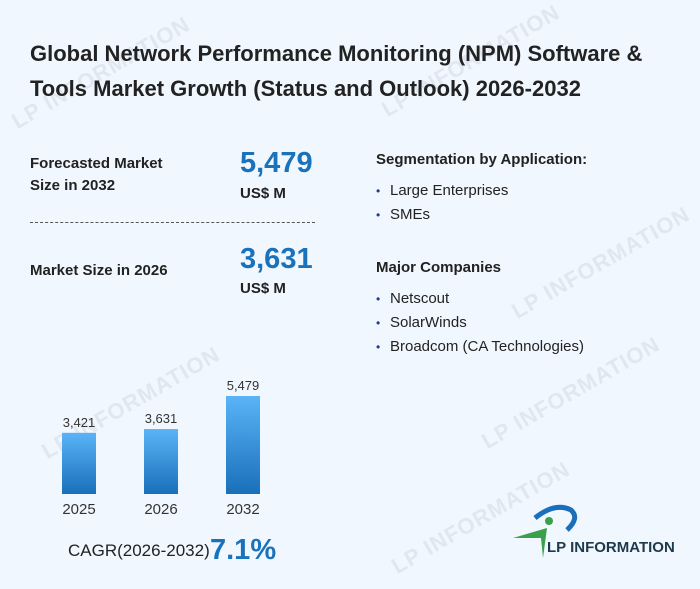 The height and width of the screenshot is (589, 700). Describe the element at coordinates (242, 509) in the screenshot. I see `x-tick-label: 2032` at that location.